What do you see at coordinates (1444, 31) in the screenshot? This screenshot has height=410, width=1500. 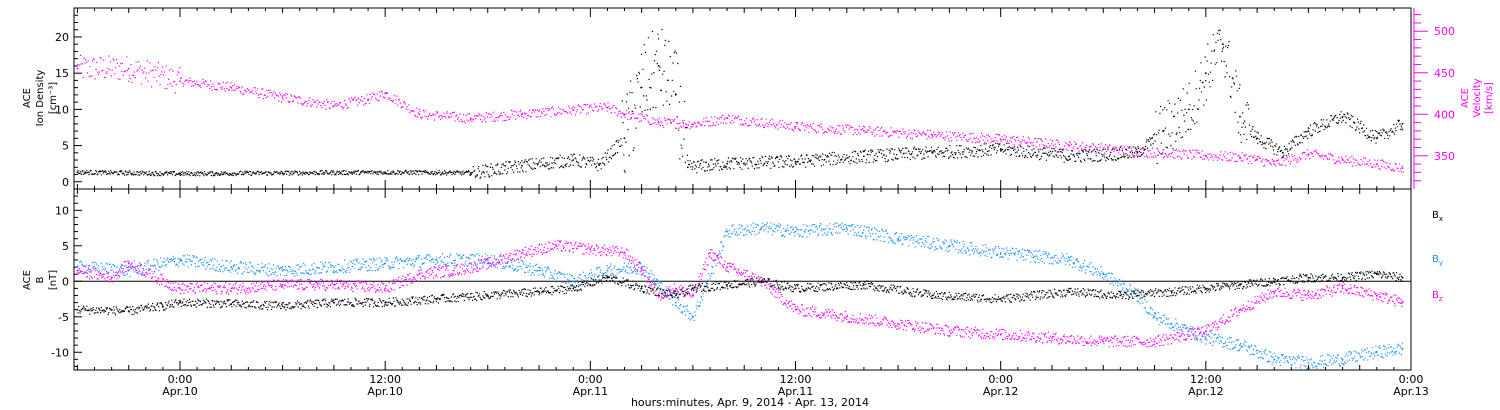 I see `velocity-tick-label-3: 500` at bounding box center [1444, 31].